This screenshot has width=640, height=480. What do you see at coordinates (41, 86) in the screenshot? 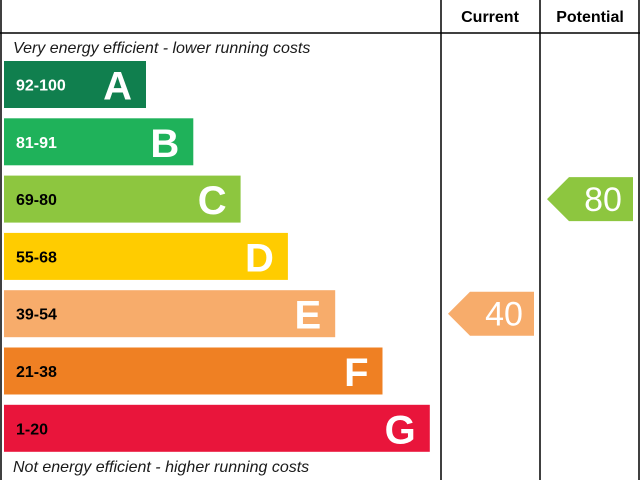
I see `band-a-range: 92-100` at bounding box center [41, 86].